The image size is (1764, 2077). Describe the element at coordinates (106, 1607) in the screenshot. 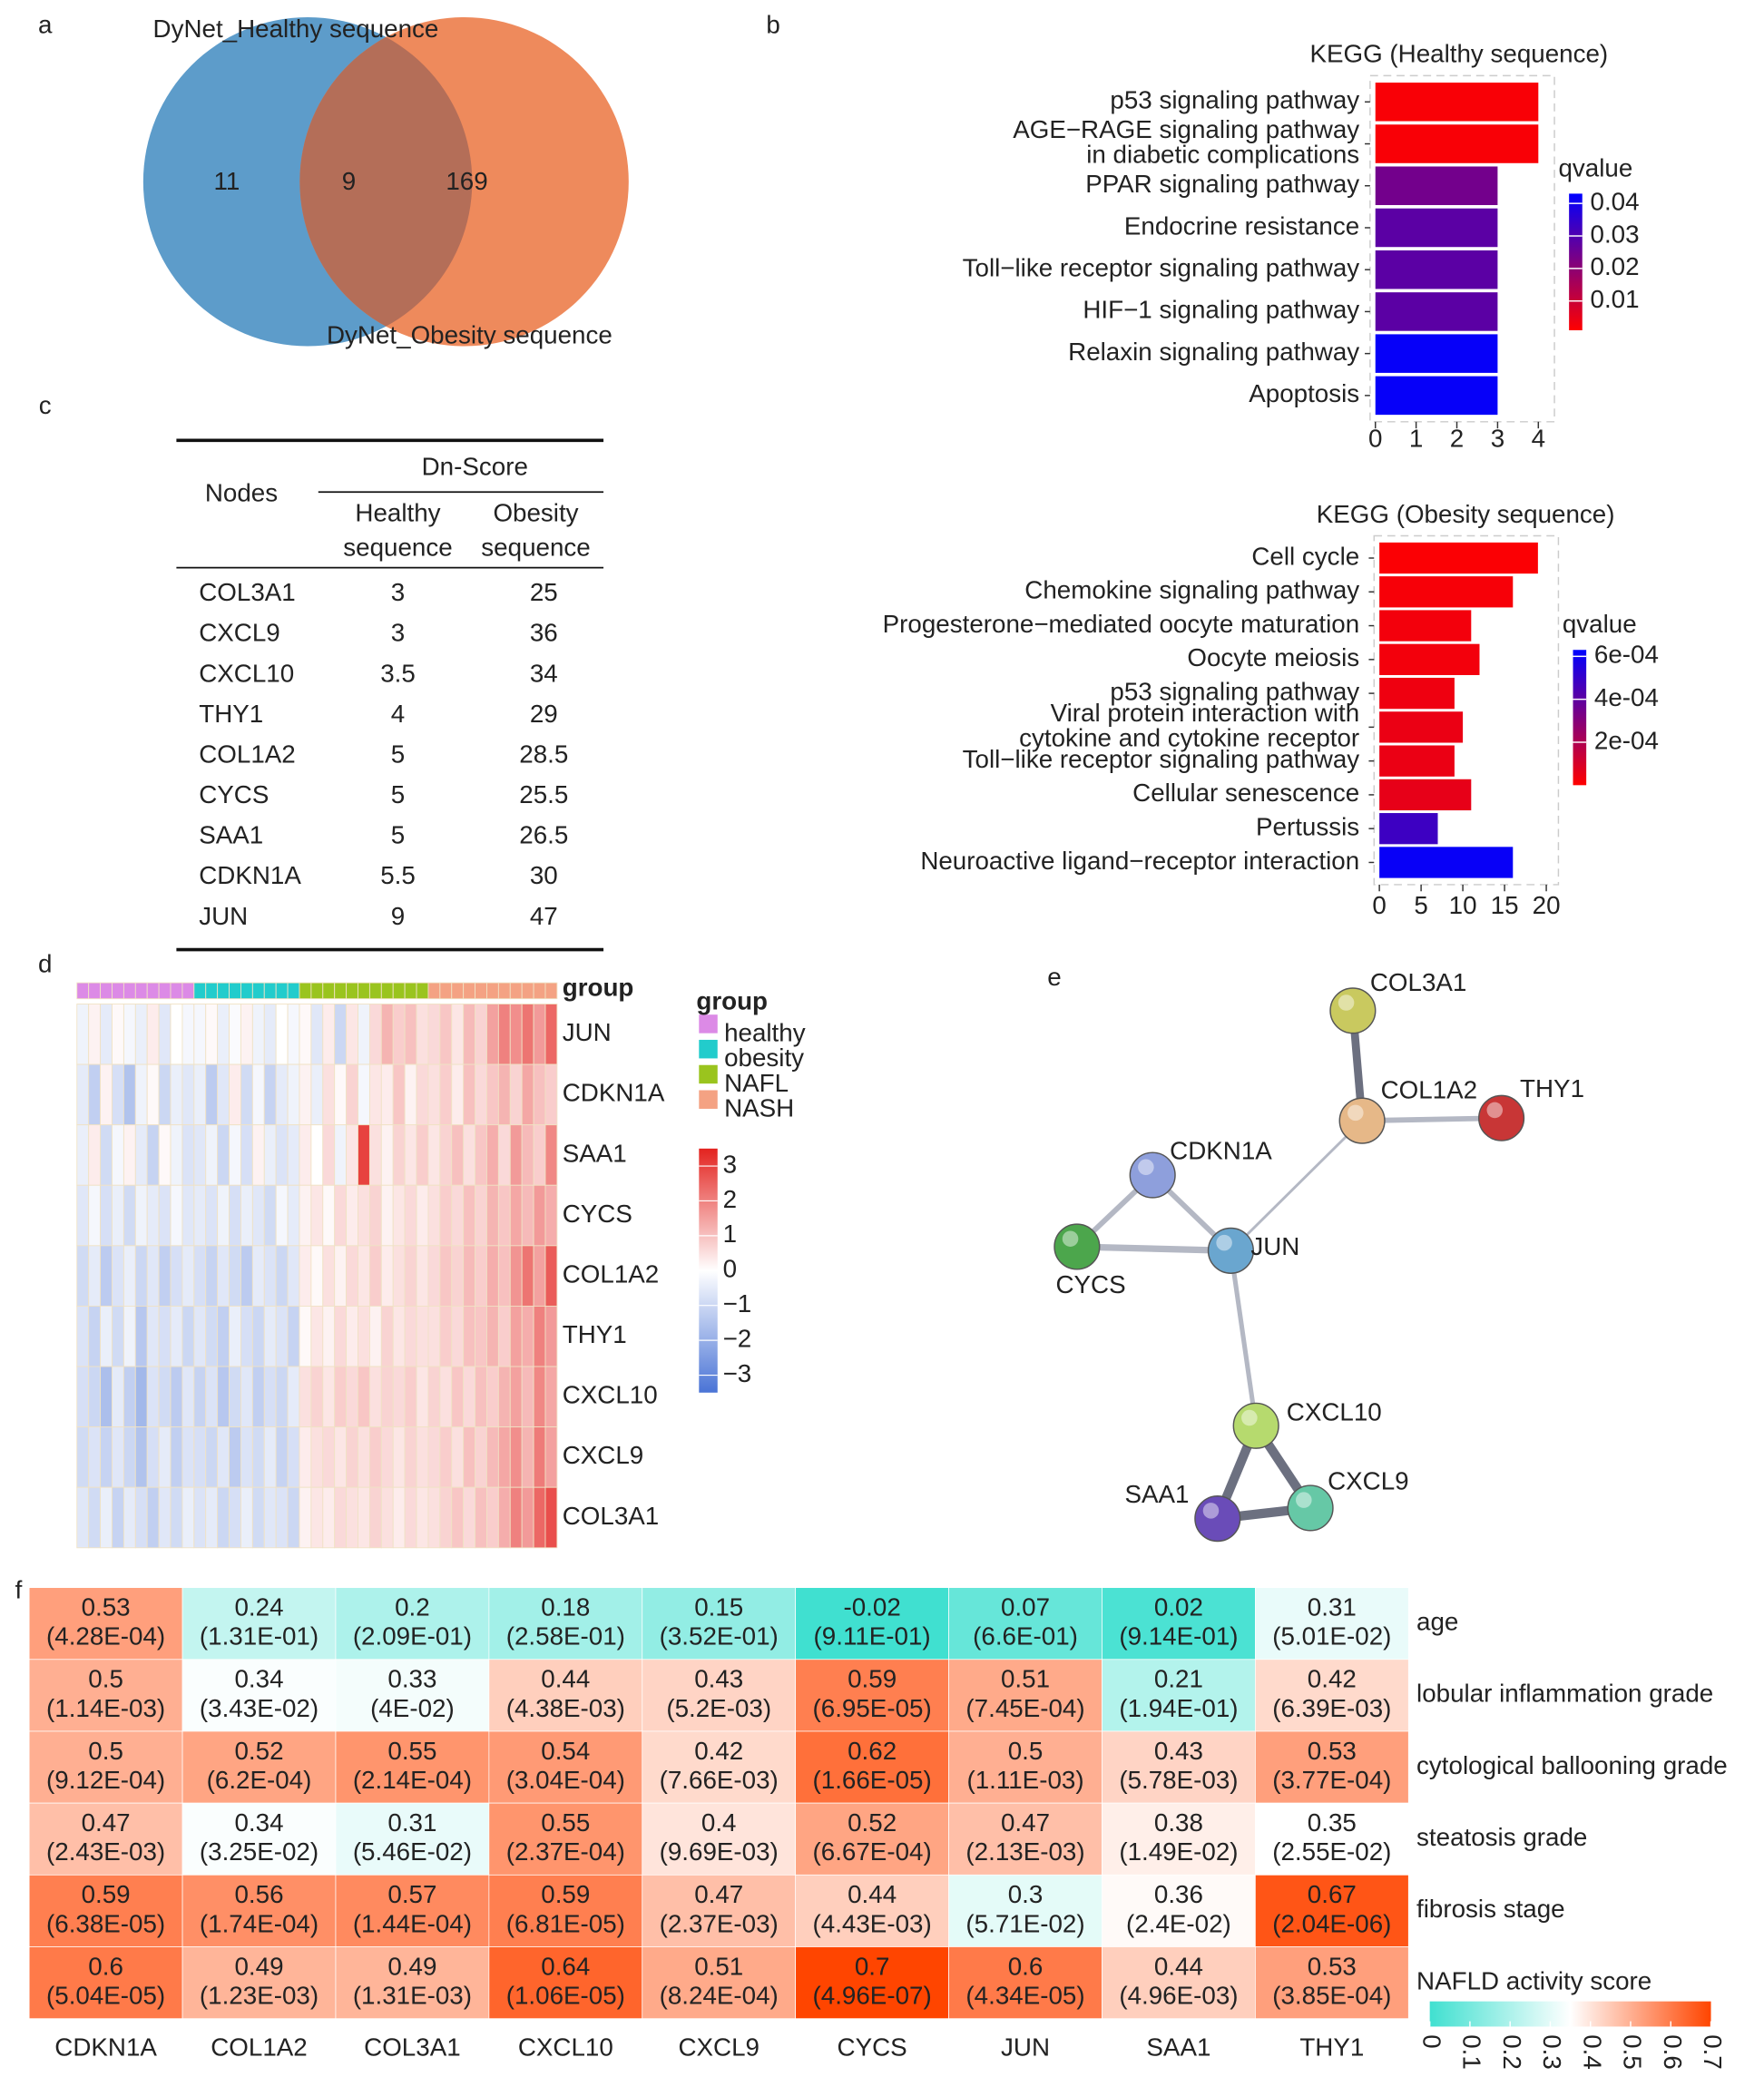

I see `cell-value: 0.53` at that location.